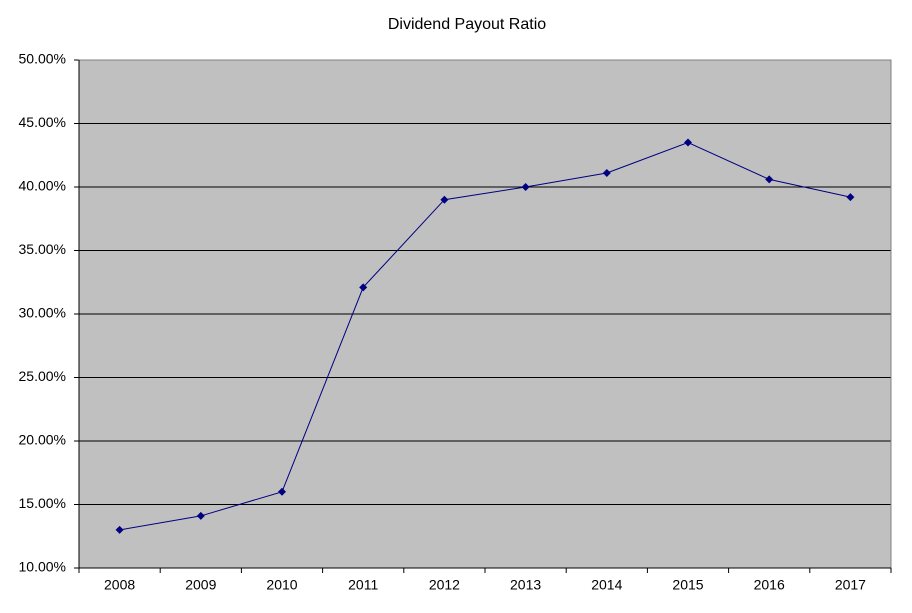 The width and height of the screenshot is (912, 613). I want to click on y-tick-label: 10.00%, so click(42, 567).